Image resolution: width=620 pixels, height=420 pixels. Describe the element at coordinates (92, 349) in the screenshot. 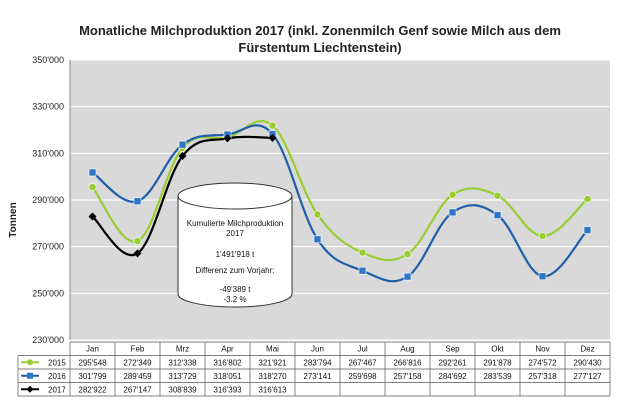

I see `x-tick-label: Jan` at that location.